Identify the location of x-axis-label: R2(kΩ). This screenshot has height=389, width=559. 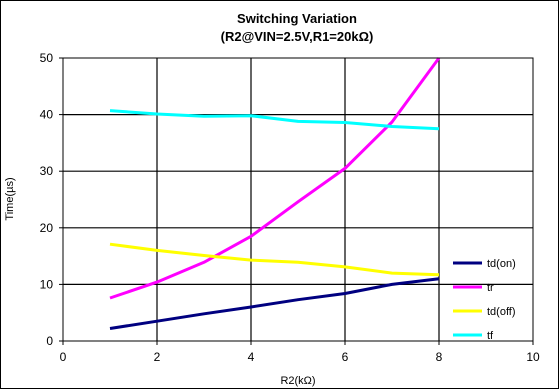
(297, 381).